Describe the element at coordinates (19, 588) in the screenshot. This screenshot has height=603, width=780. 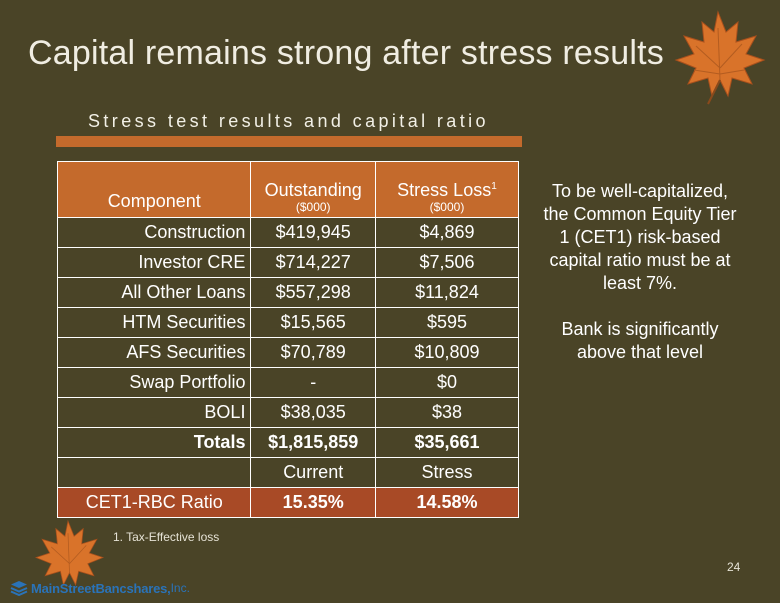
I see `stacked-layers-icon` at that location.